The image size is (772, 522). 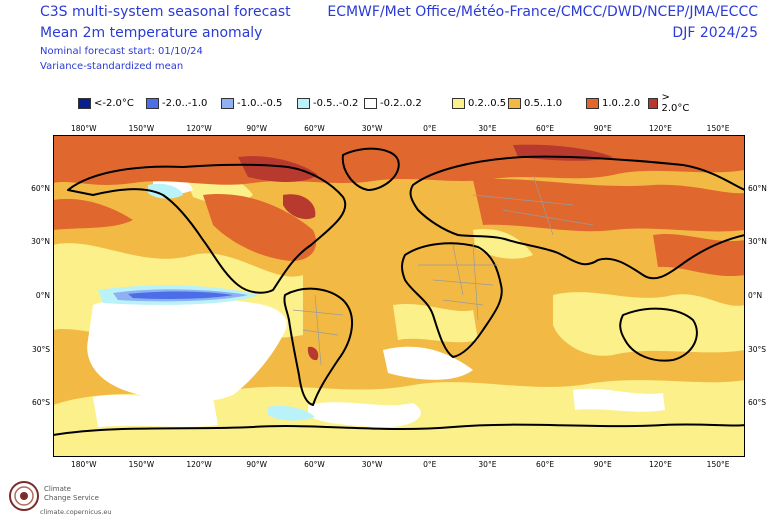 I want to click on copernicus-logo-icon, so click(x=24, y=496).